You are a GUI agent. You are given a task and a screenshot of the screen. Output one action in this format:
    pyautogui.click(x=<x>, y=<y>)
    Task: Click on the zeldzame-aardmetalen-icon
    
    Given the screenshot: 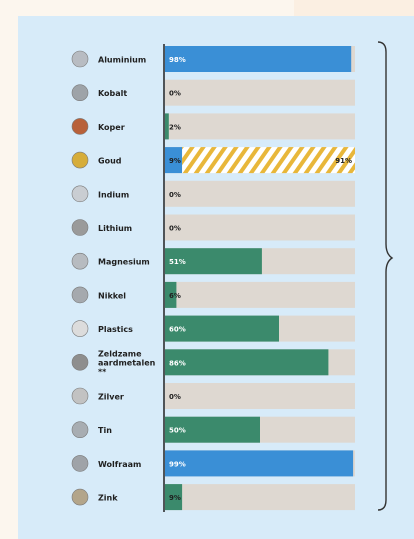 What is the action you would take?
    pyautogui.click(x=80, y=362)
    